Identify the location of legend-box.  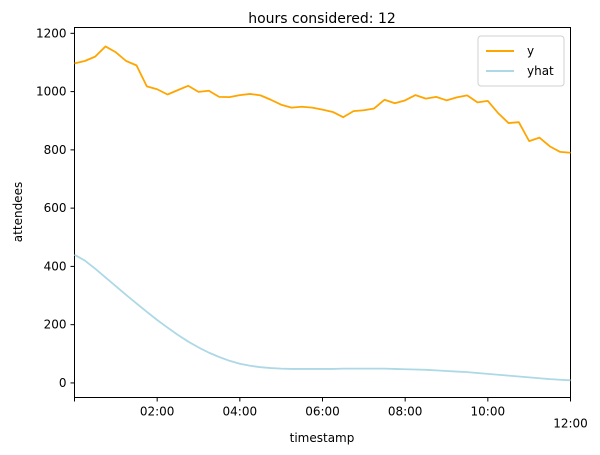
(521, 61).